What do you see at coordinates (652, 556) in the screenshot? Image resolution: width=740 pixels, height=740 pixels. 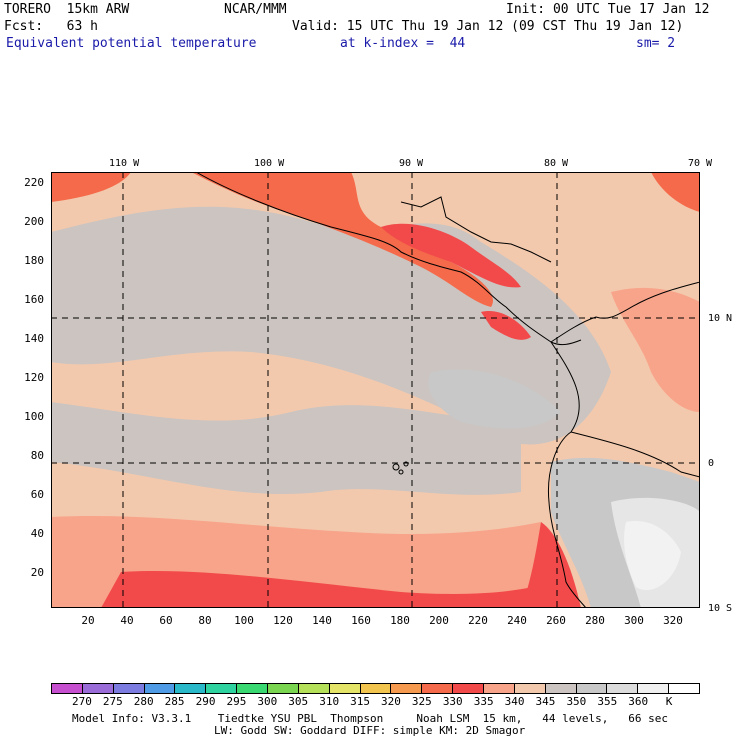 I see `land-highlands-white` at bounding box center [652, 556].